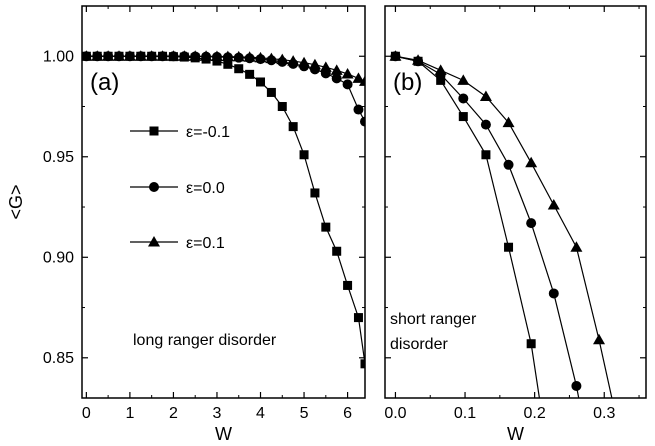 The image size is (655, 446). I want to click on panel-a-x-tick-label: 6, so click(347, 413).